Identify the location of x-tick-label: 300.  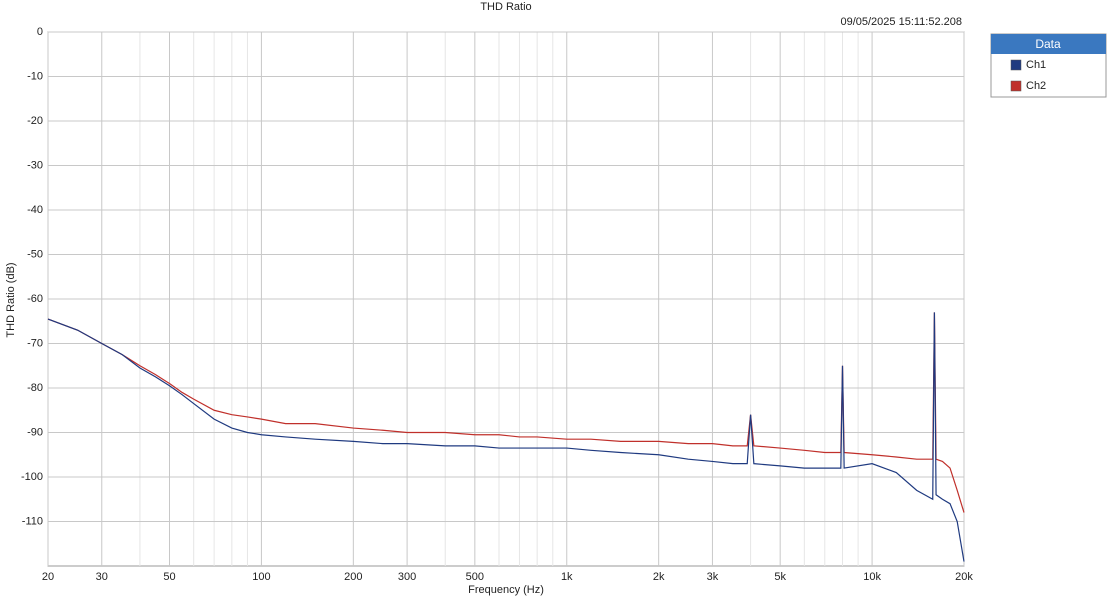
(407, 577).